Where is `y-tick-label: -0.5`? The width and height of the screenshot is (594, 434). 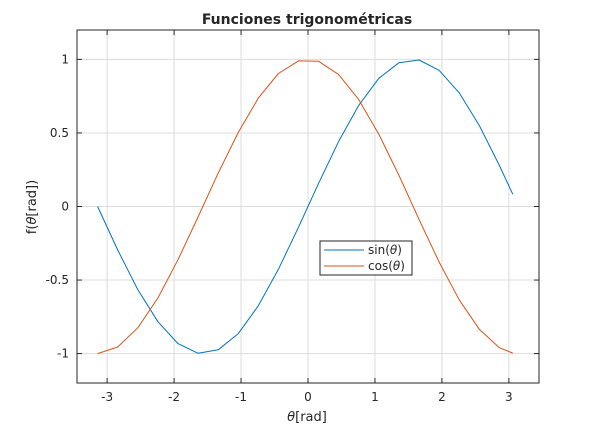 y-tick-label: -0.5 is located at coordinates (57, 280).